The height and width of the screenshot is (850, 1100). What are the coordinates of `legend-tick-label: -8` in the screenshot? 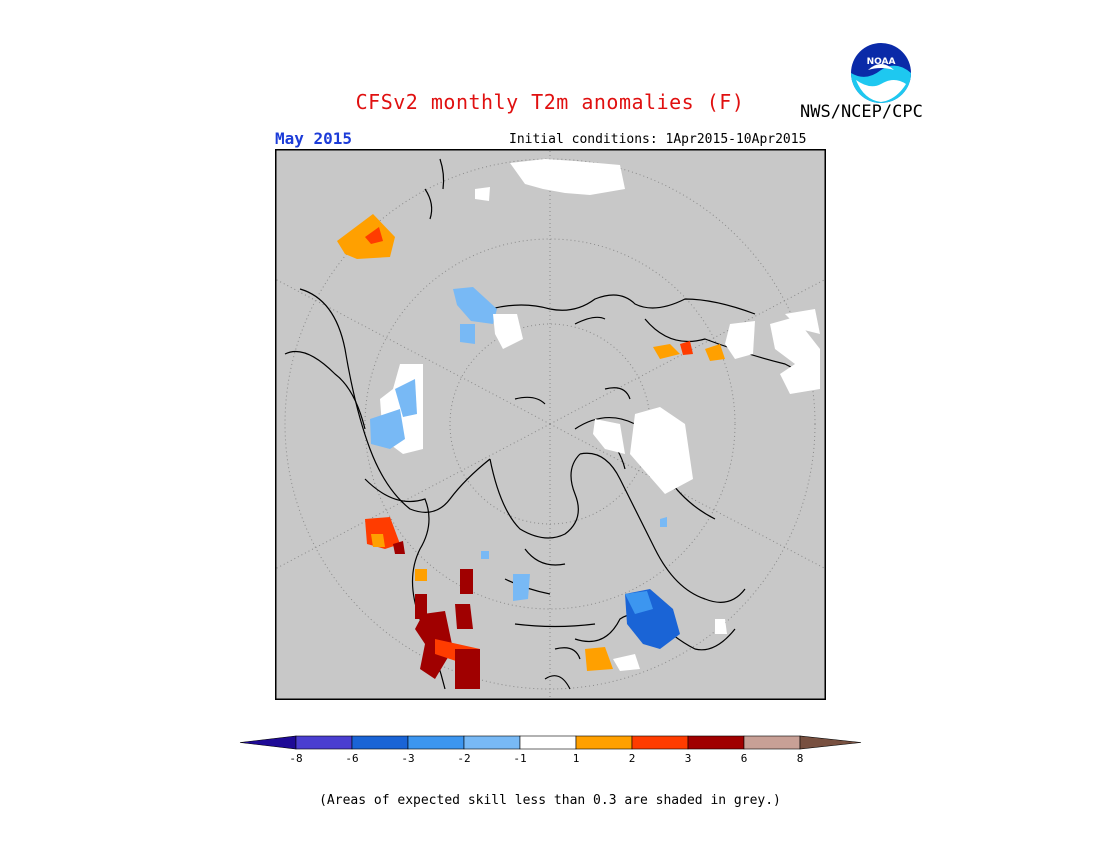 It's located at (295, 758).